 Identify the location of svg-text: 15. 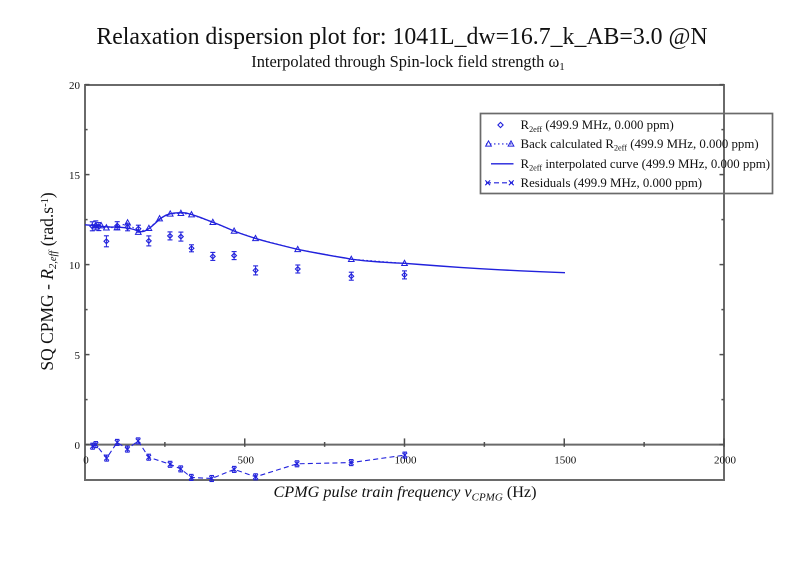
(75, 176).